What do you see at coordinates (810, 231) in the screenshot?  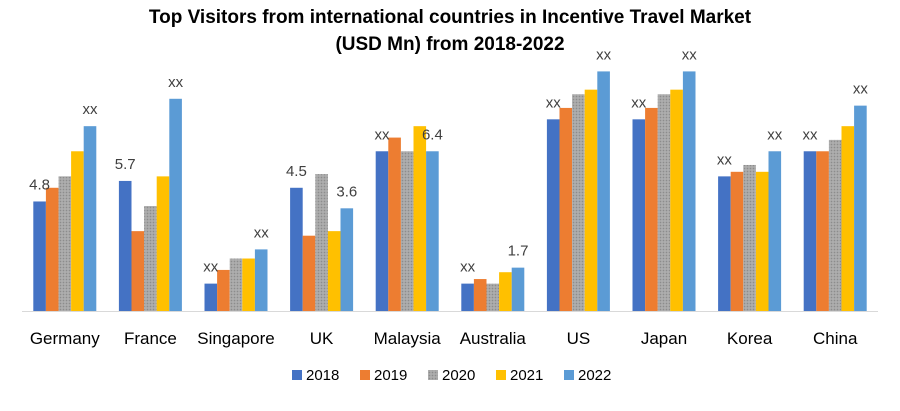 I see `bar-china-2018` at bounding box center [810, 231].